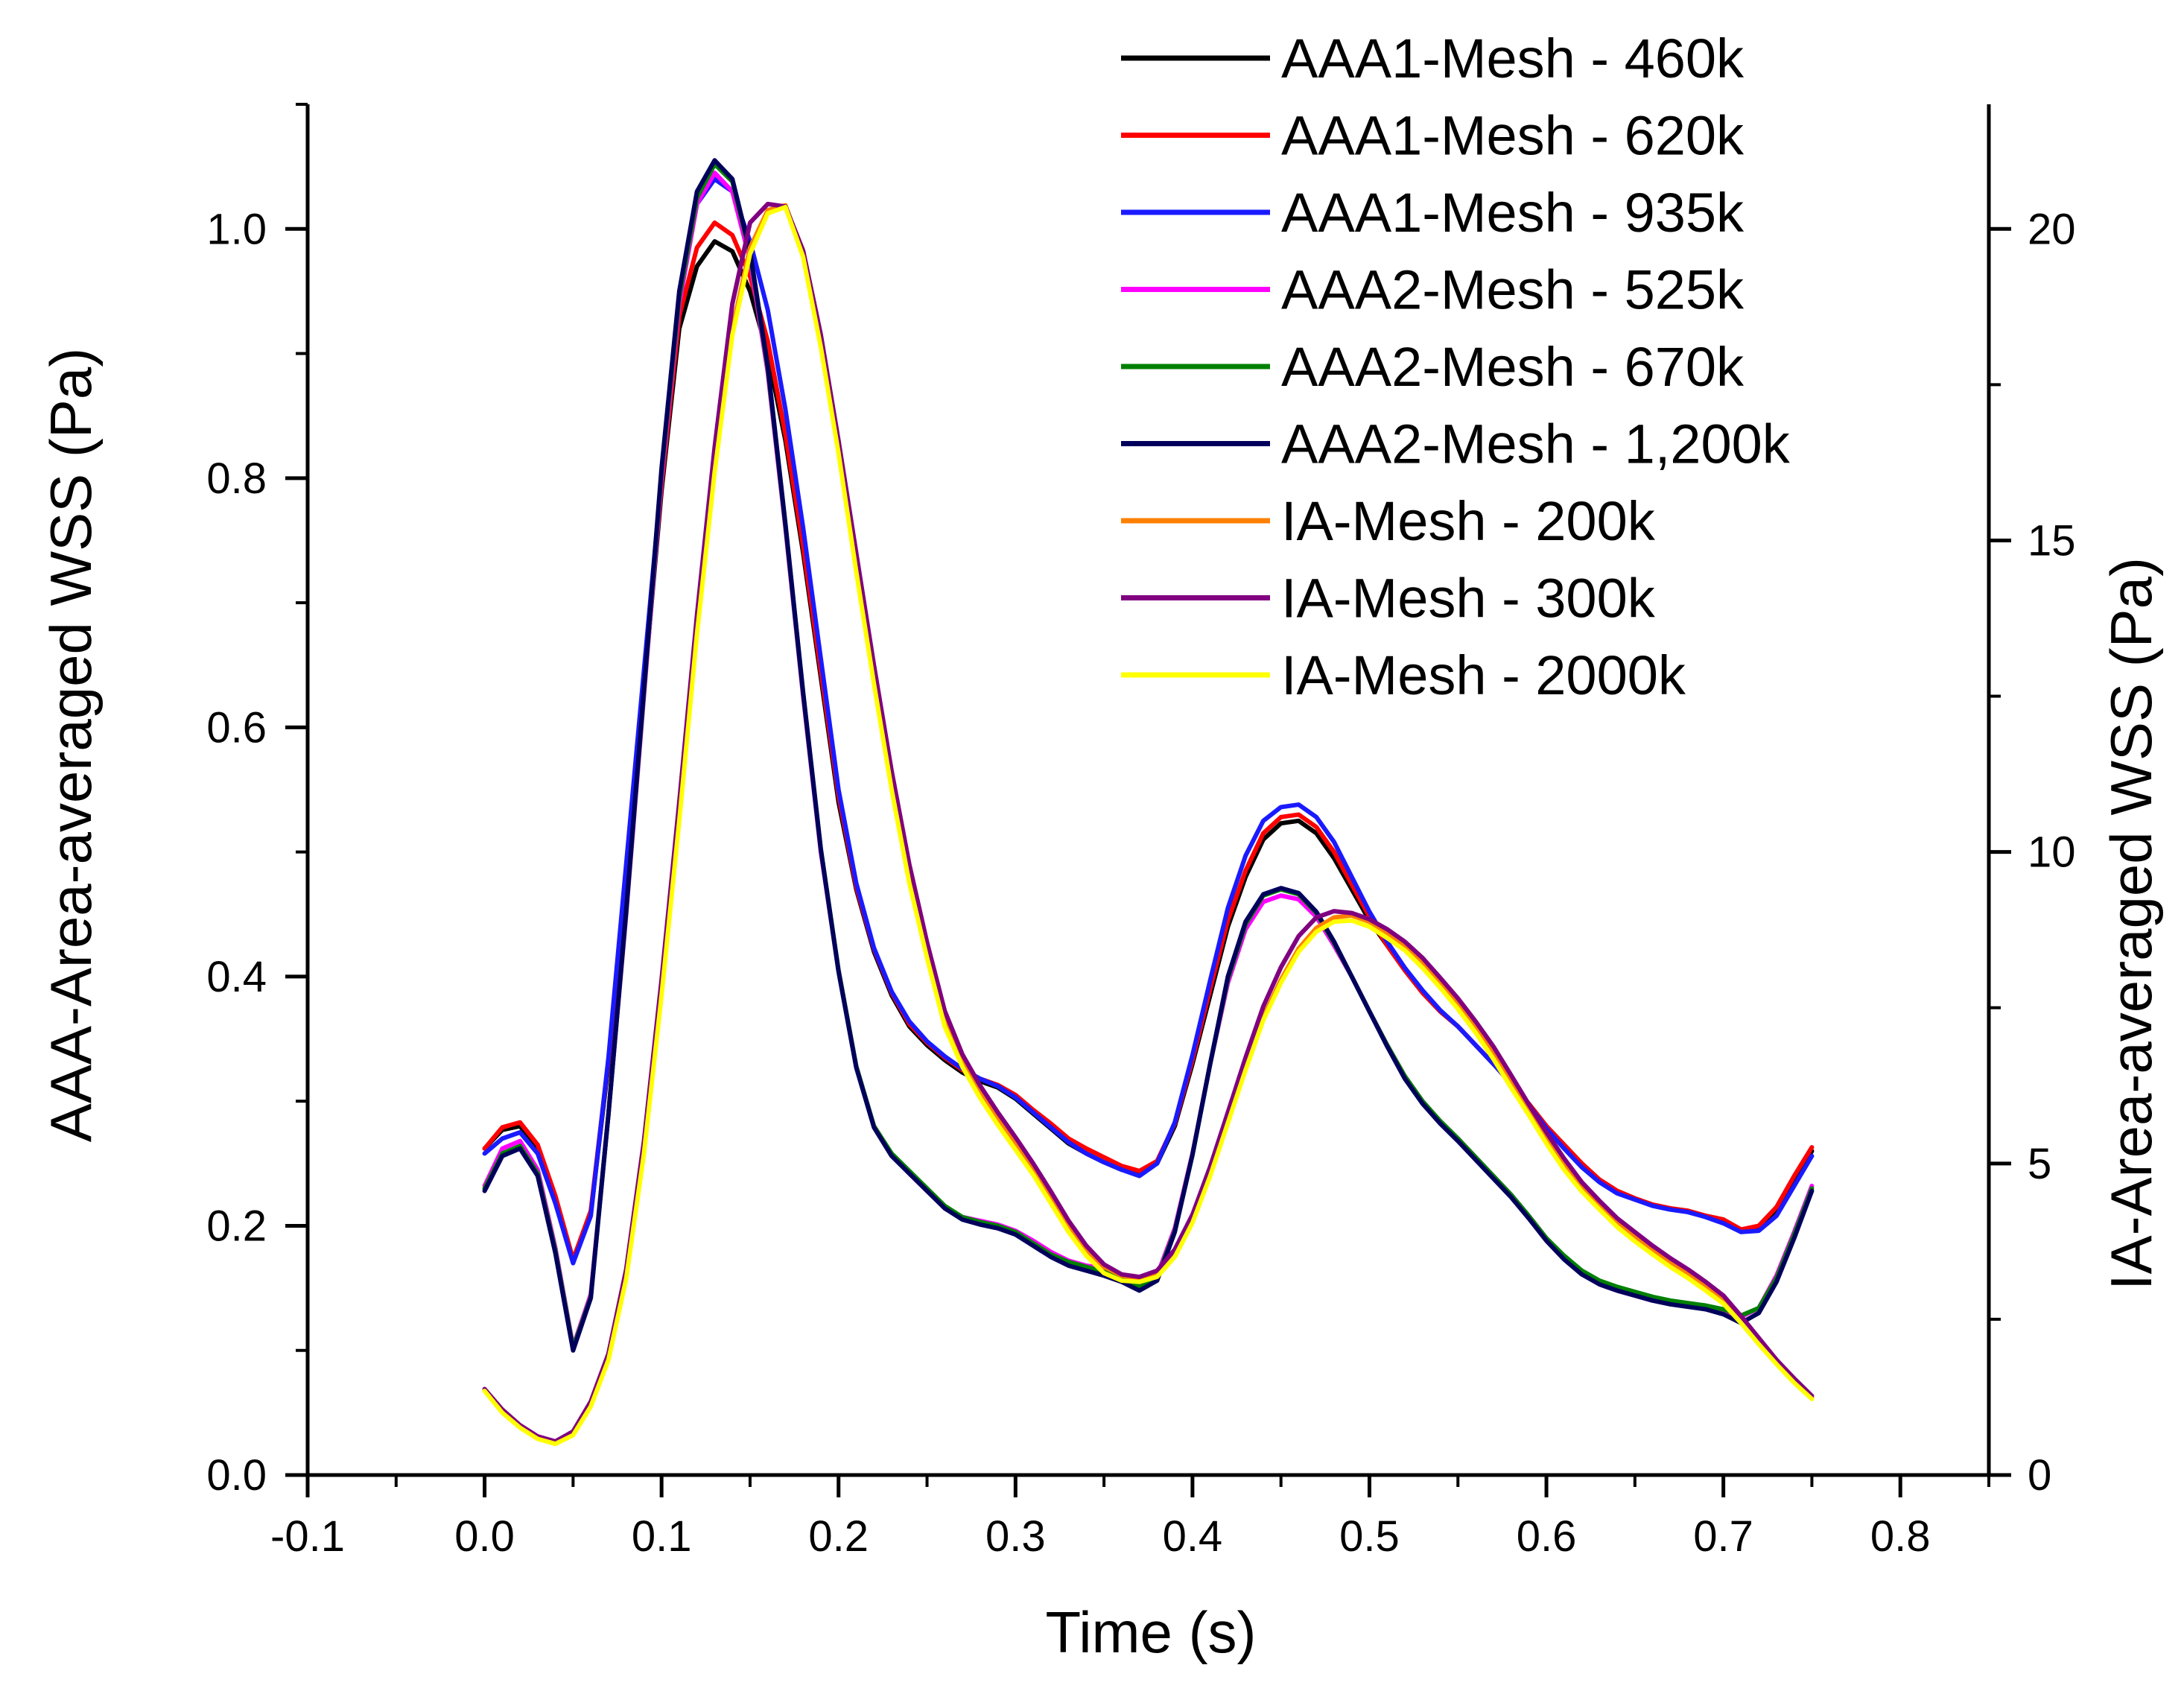 Image resolution: width=2184 pixels, height=1700 pixels. I want to click on y-left-tick-label: 1.0, so click(236, 229).